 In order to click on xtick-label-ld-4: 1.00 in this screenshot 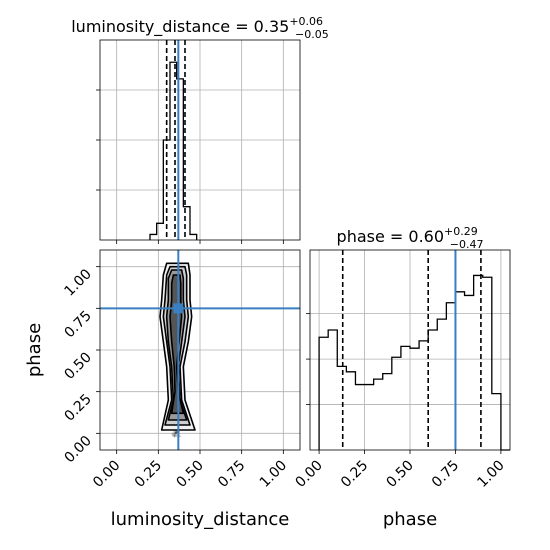, I will do `click(273, 474)`.